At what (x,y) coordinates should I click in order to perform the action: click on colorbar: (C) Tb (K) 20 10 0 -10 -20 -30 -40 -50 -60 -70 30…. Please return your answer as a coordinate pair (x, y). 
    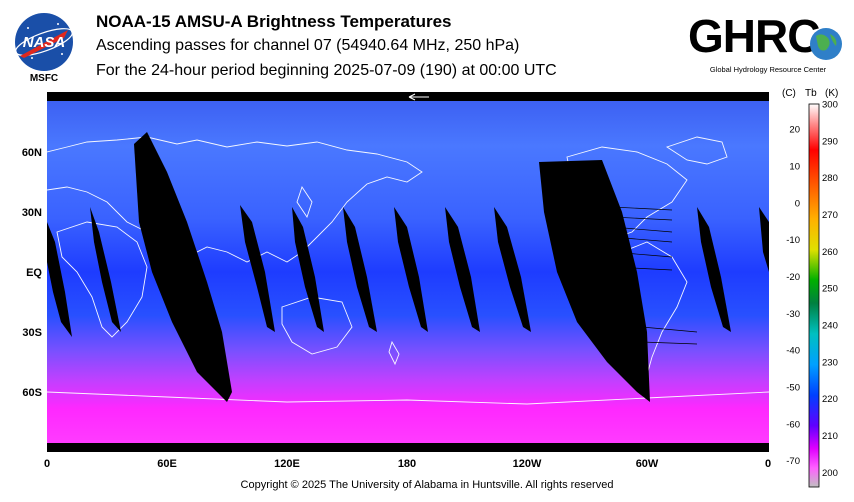
    Looking at the image, I should click on (810, 288).